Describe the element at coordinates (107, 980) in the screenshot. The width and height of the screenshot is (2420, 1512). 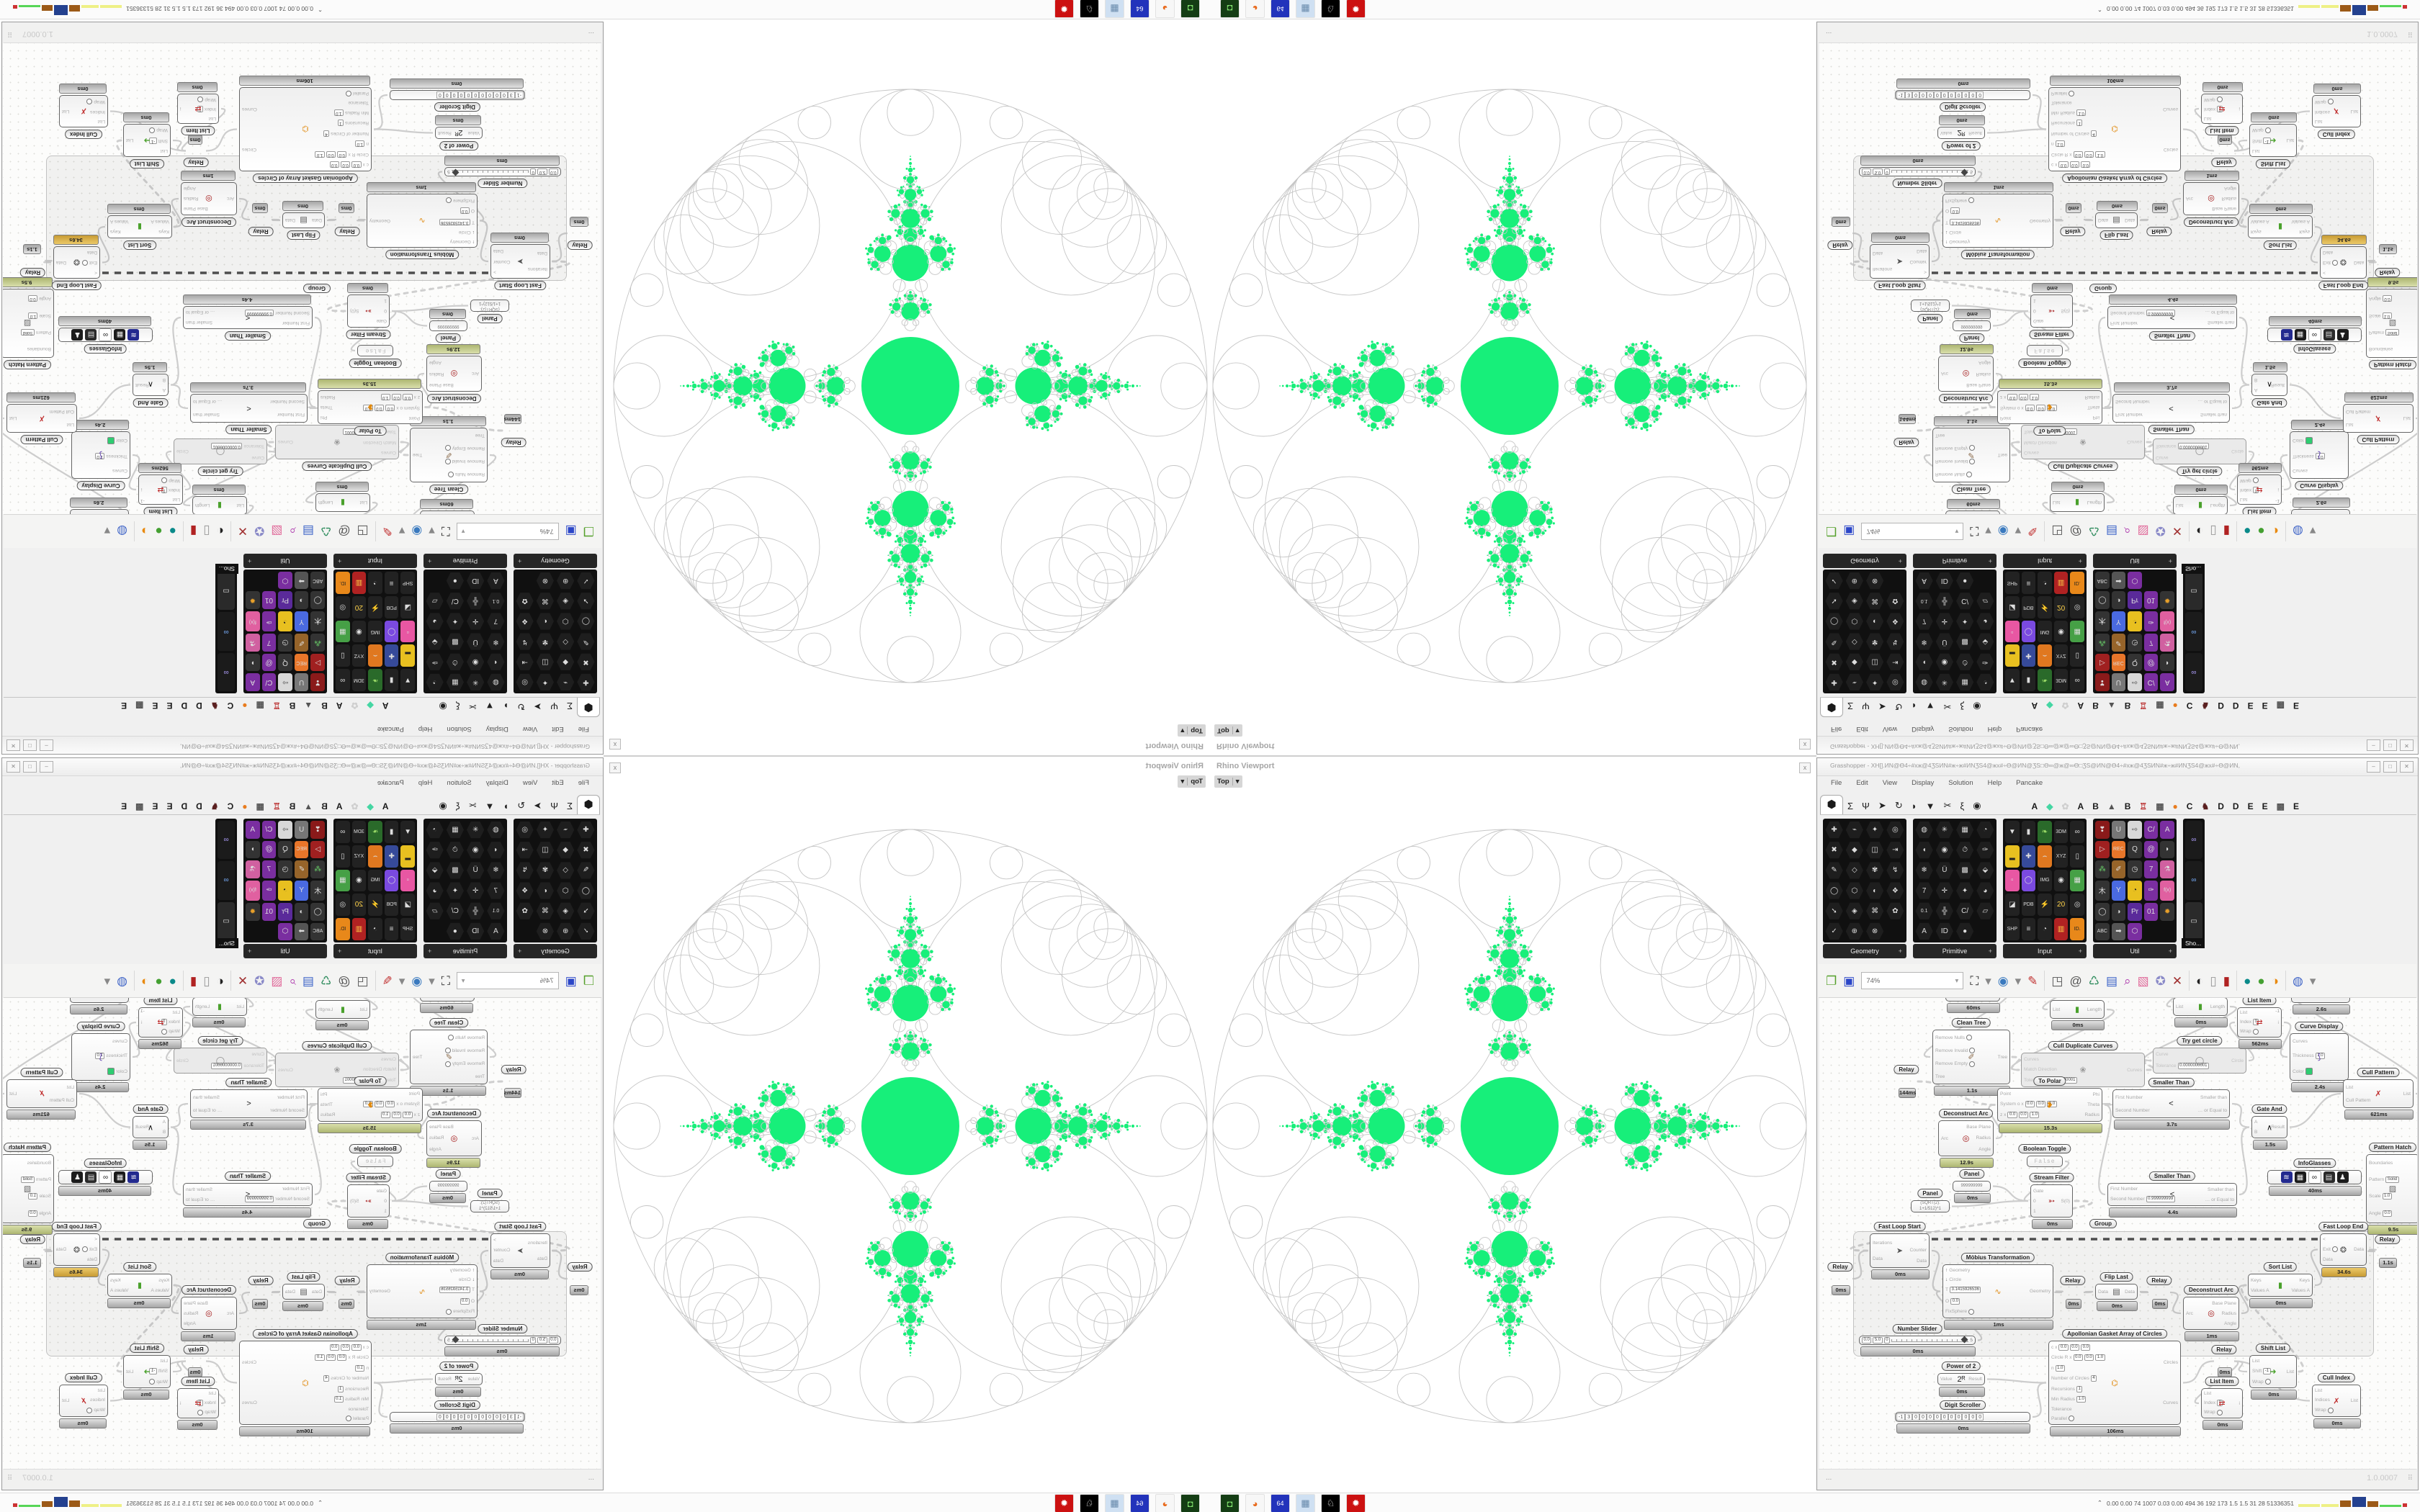
I see `dropdown-icon: ▾` at that location.